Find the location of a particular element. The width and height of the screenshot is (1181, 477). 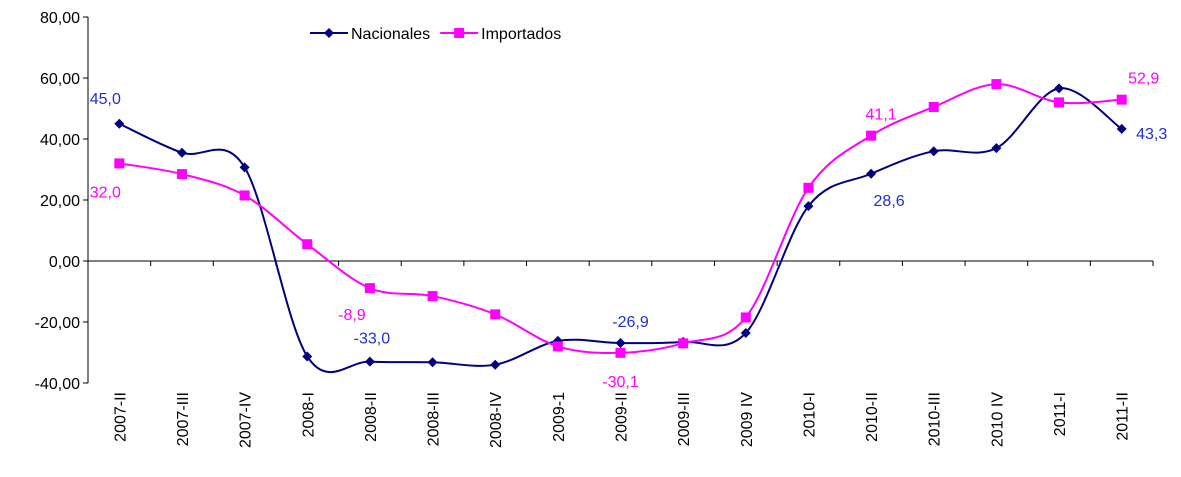

y-tick-label: 0,00 is located at coordinates (64, 262).